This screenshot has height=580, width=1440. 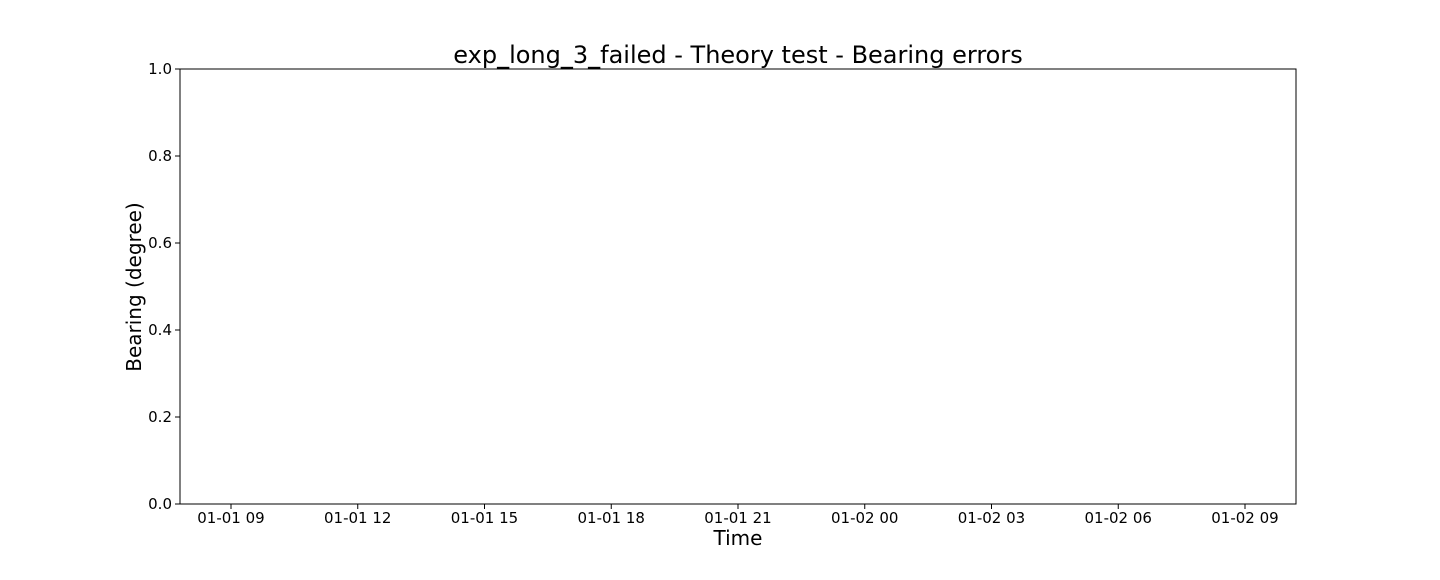 I want to click on y-tick-label: 0.4, so click(x=160, y=330).